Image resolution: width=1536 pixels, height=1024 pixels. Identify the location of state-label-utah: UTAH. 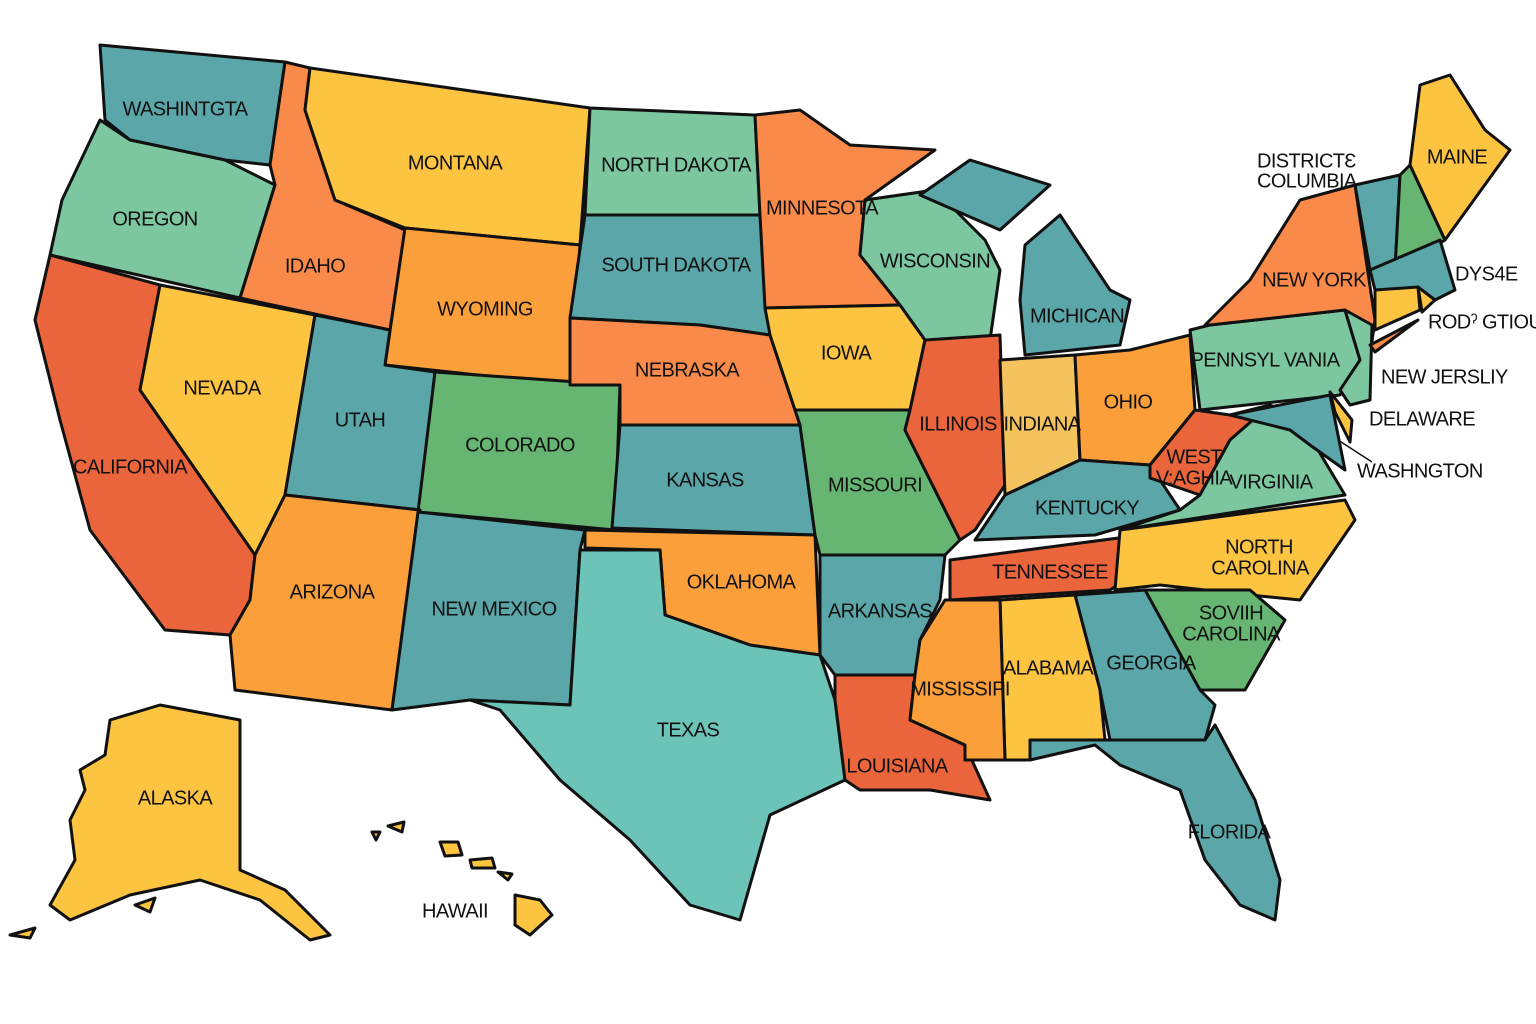
(360, 420).